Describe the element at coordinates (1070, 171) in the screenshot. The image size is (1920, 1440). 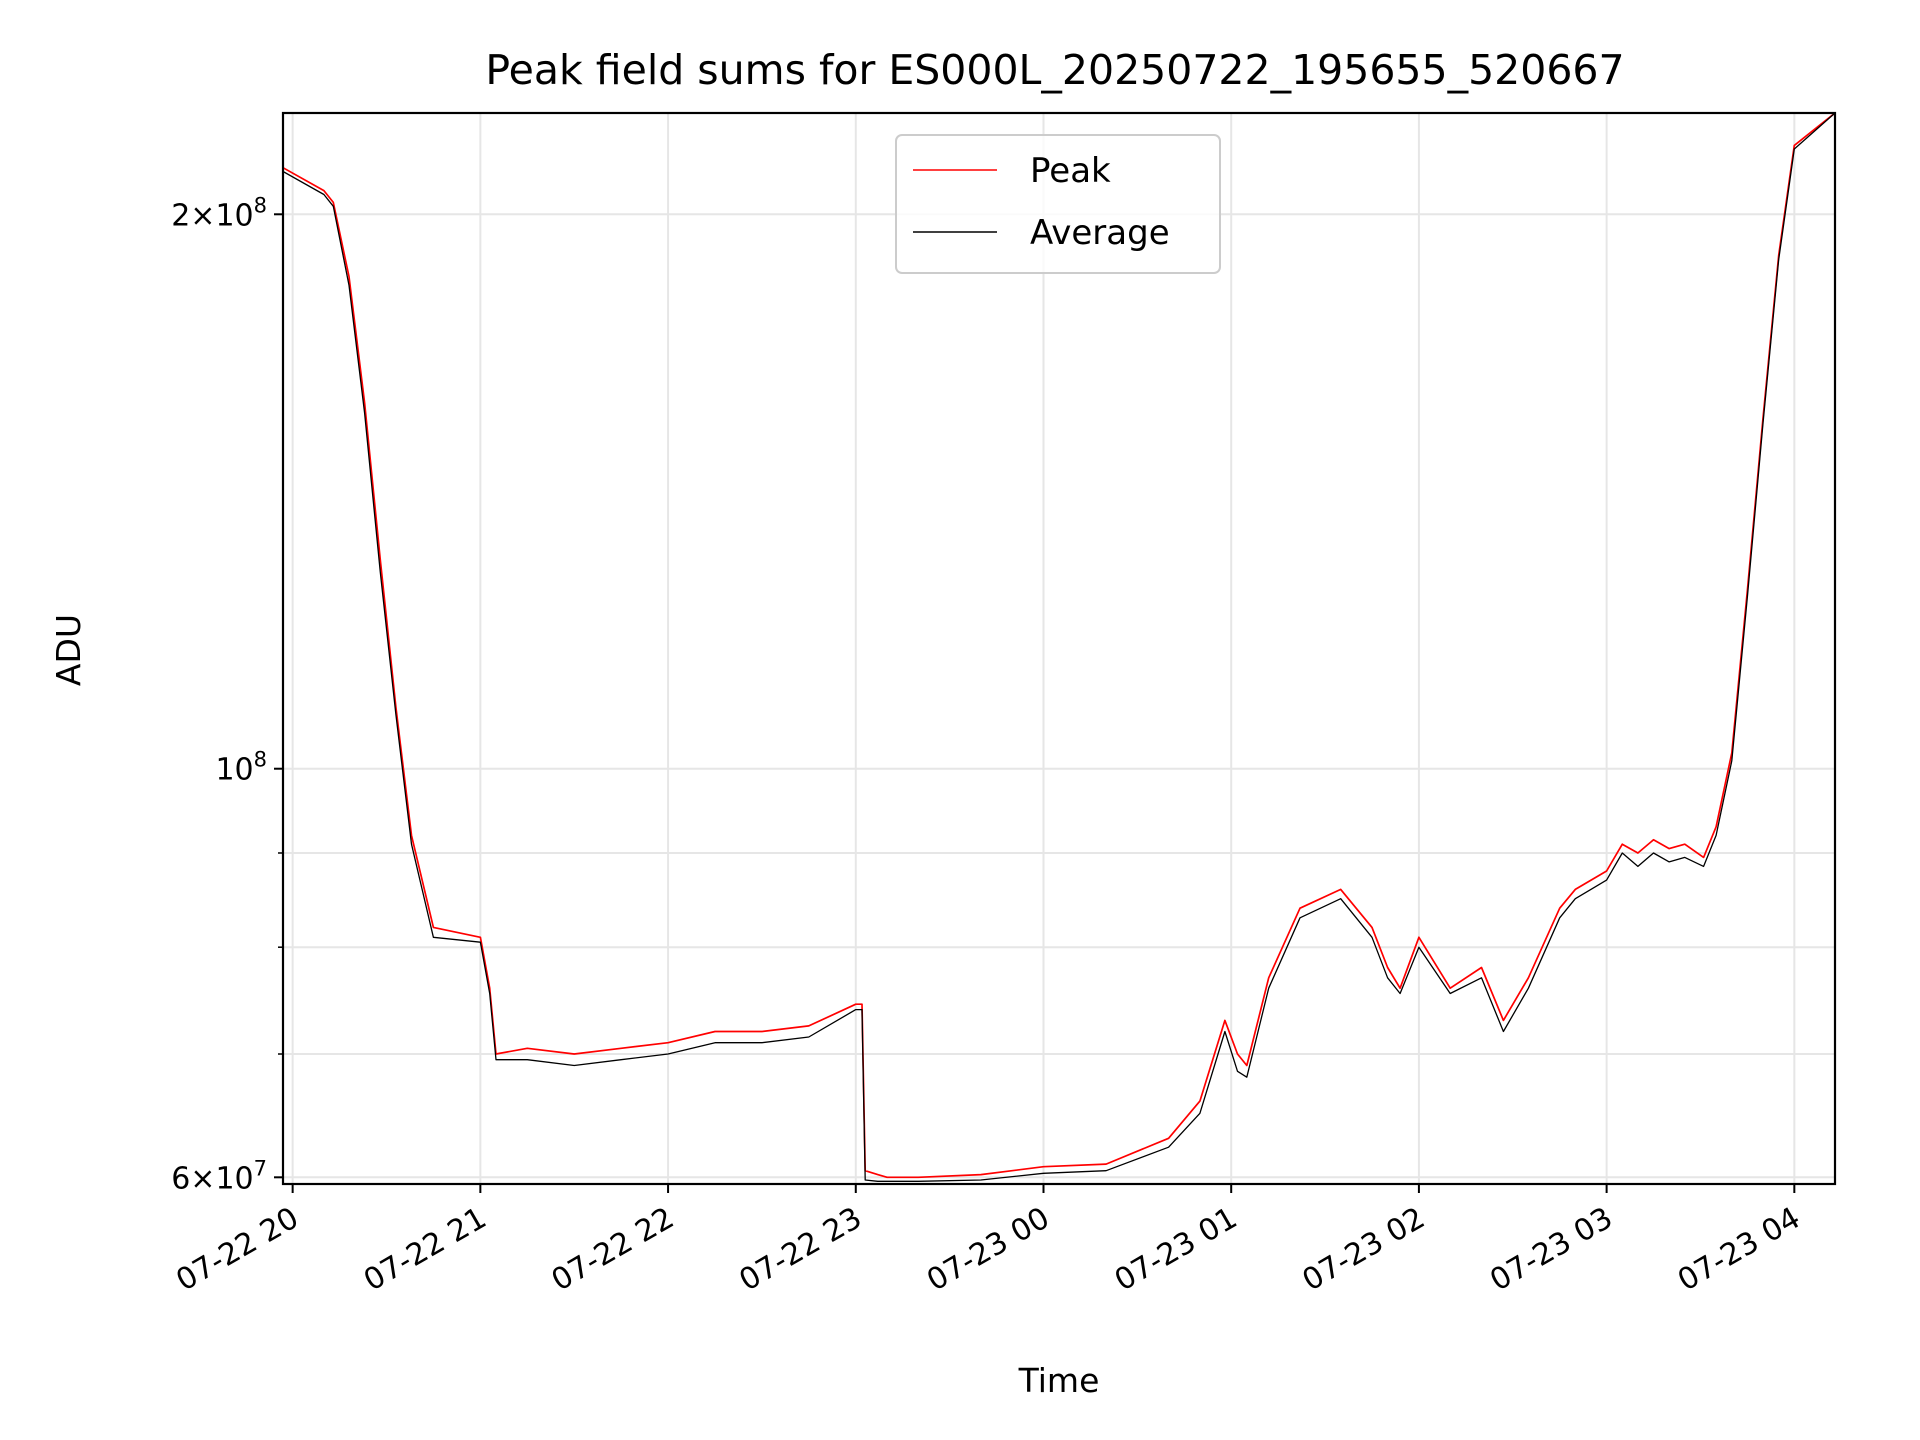
I see `legend-label-peak: Peak` at that location.